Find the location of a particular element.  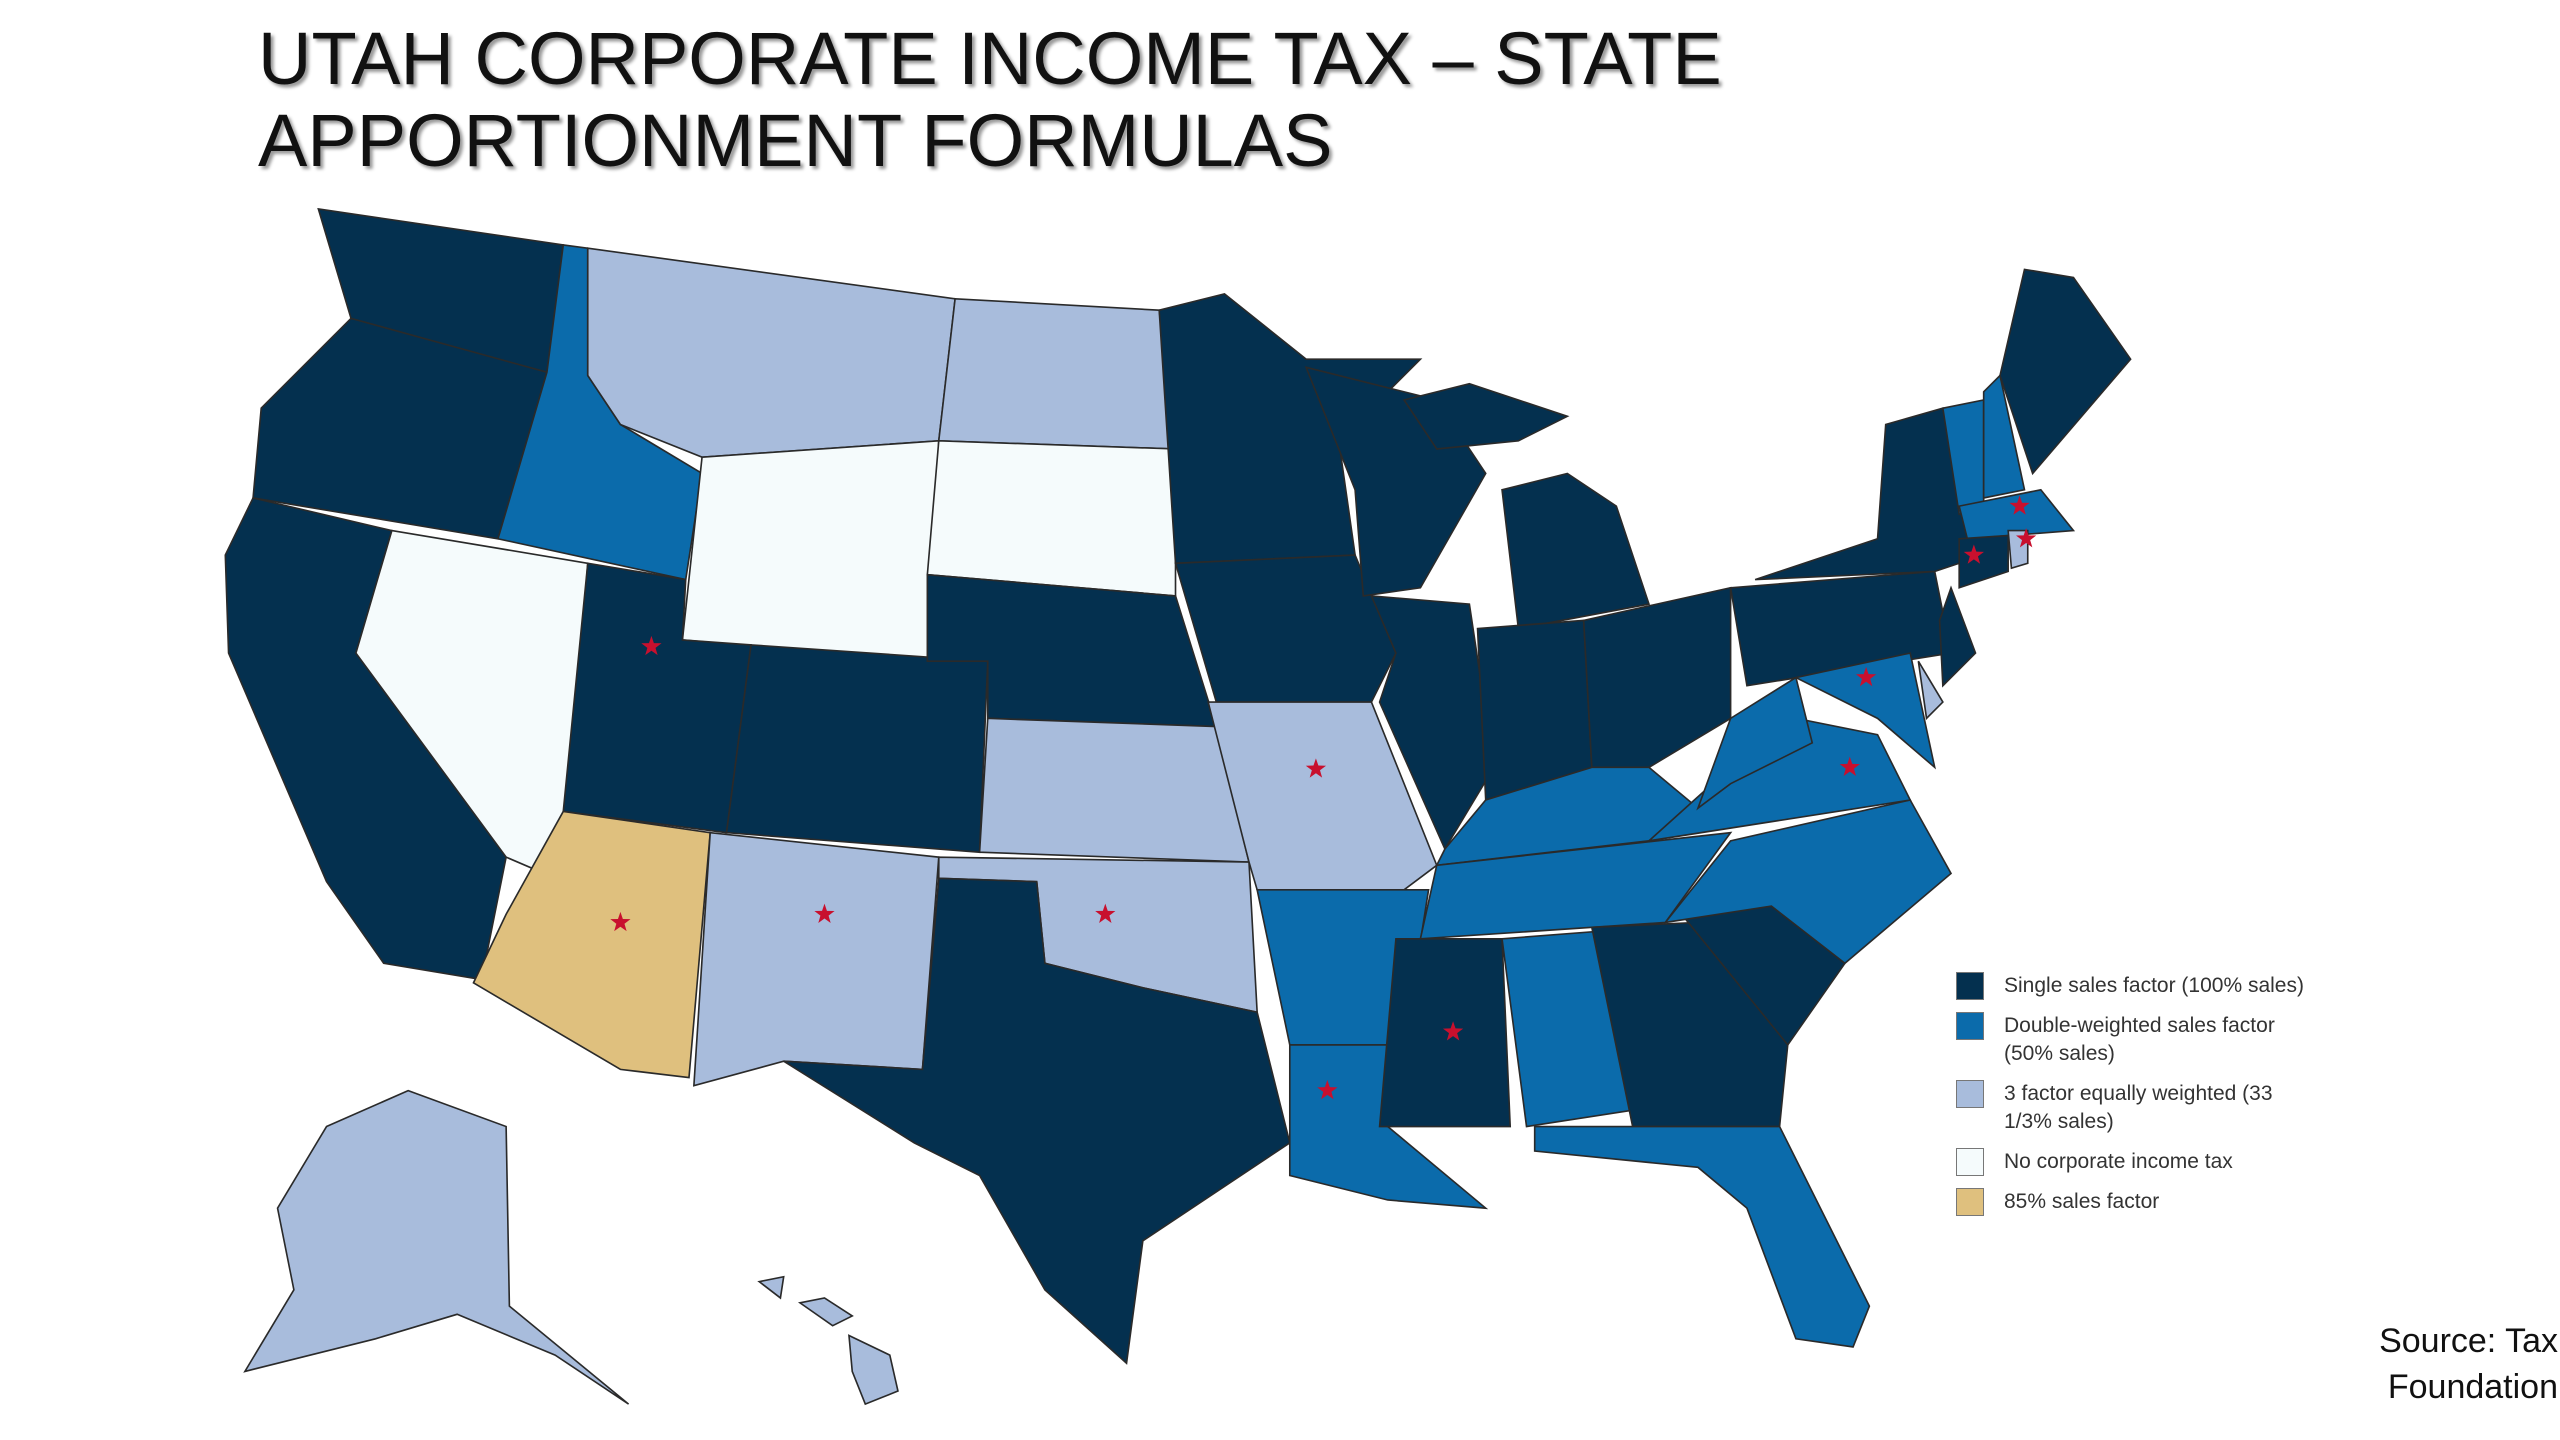

legend-item: No corporate income tax is located at coordinates (2146, 1162).